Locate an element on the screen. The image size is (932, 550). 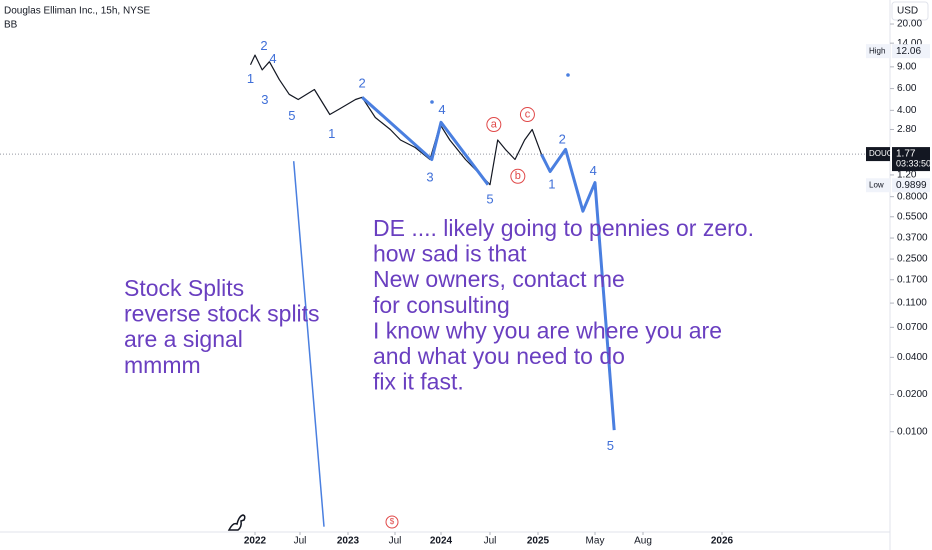
y-tick-label: 20.00 is located at coordinates (909, 24).